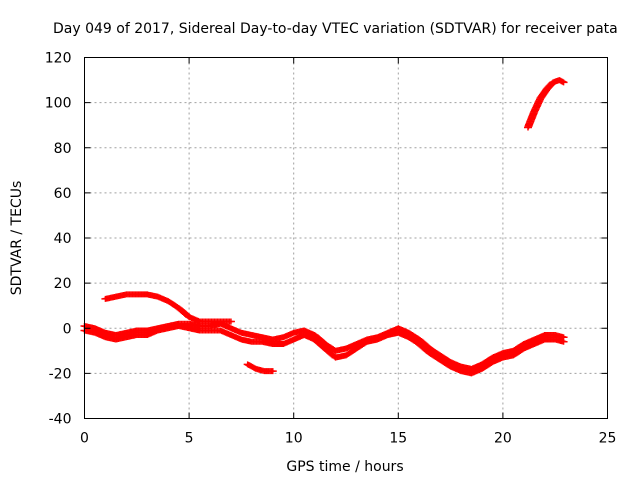 This screenshot has height=480, width=640. Describe the element at coordinates (563, 82) in the screenshot. I see `data-point-high-arc` at that location.